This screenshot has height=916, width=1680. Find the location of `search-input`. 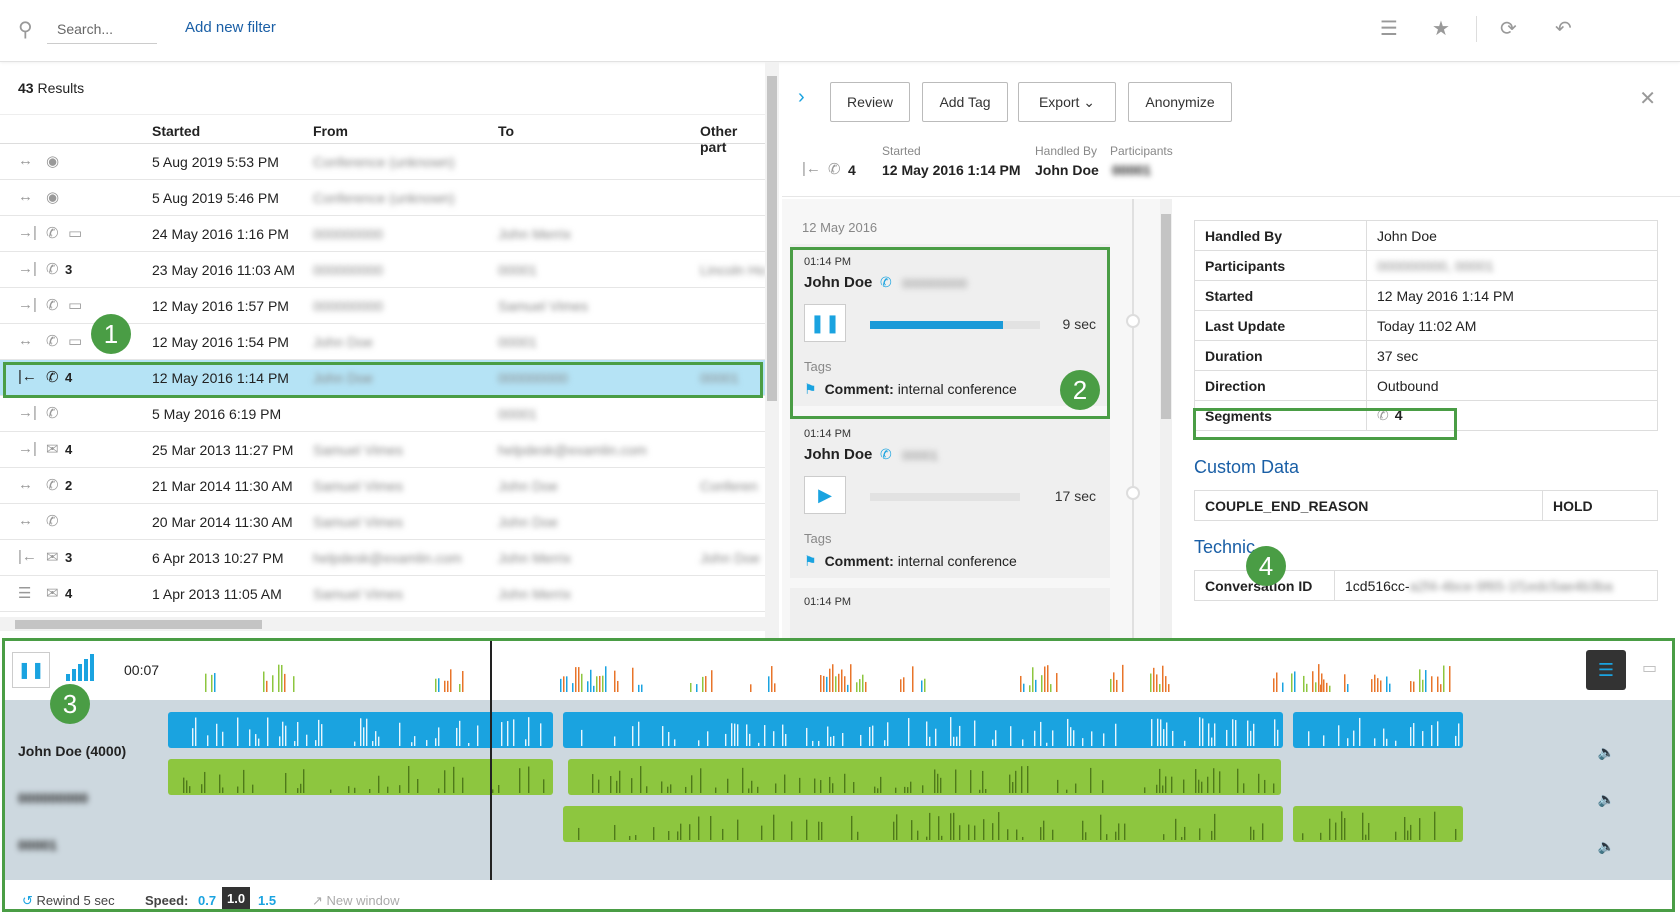

search-input is located at coordinates (102, 29).